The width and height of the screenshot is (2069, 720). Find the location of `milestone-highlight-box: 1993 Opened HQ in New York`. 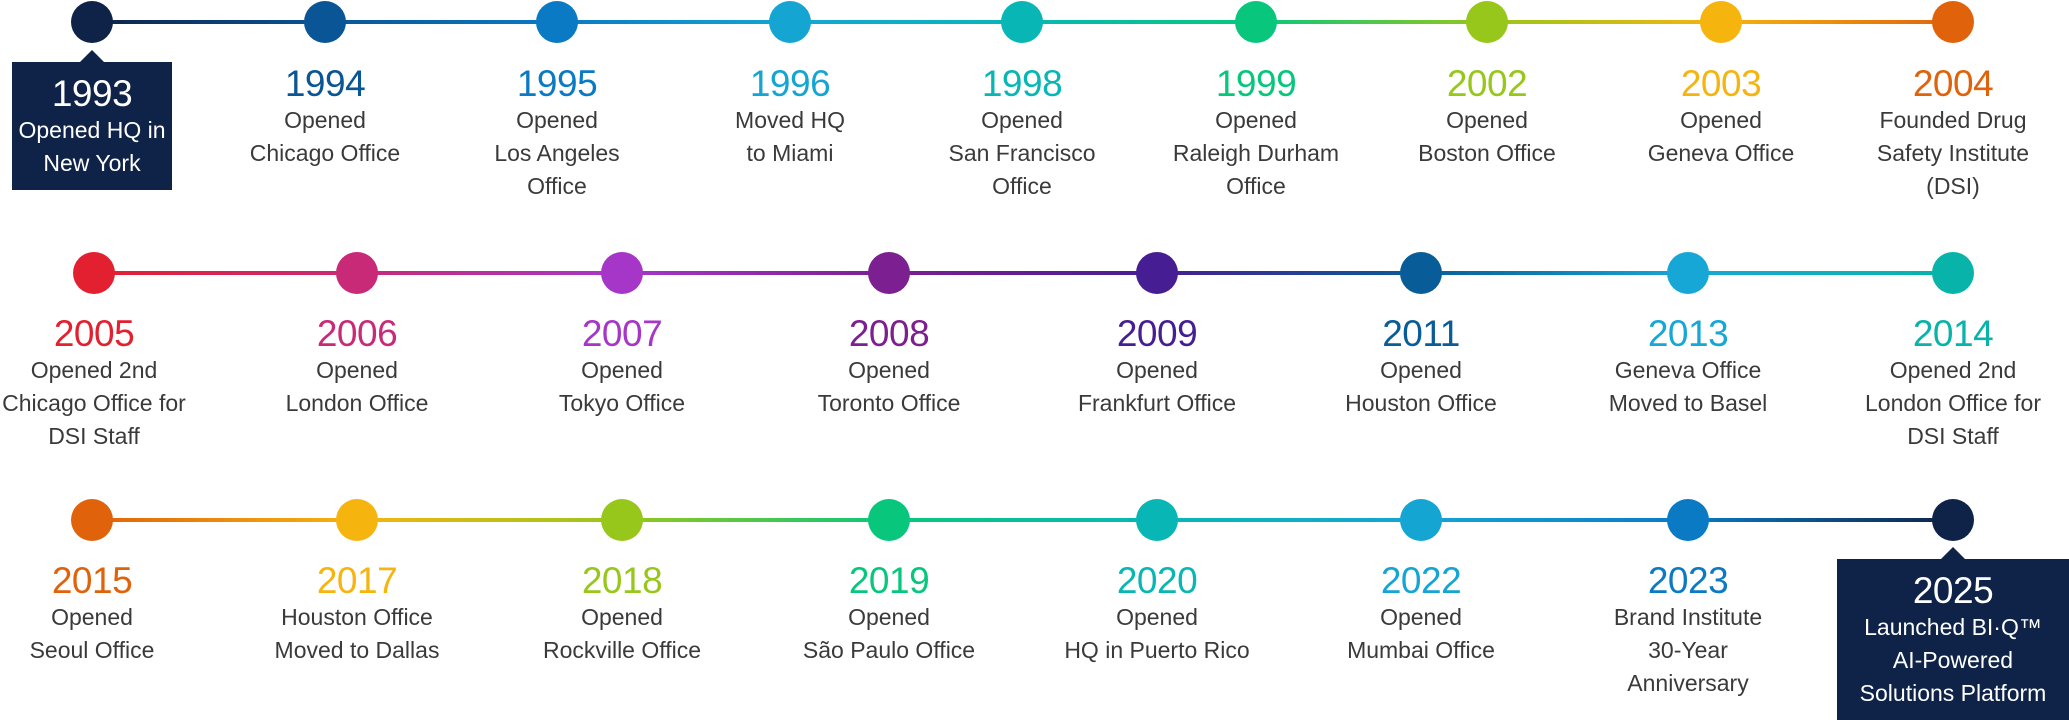

milestone-highlight-box: 1993 Opened HQ in New York is located at coordinates (92, 120).